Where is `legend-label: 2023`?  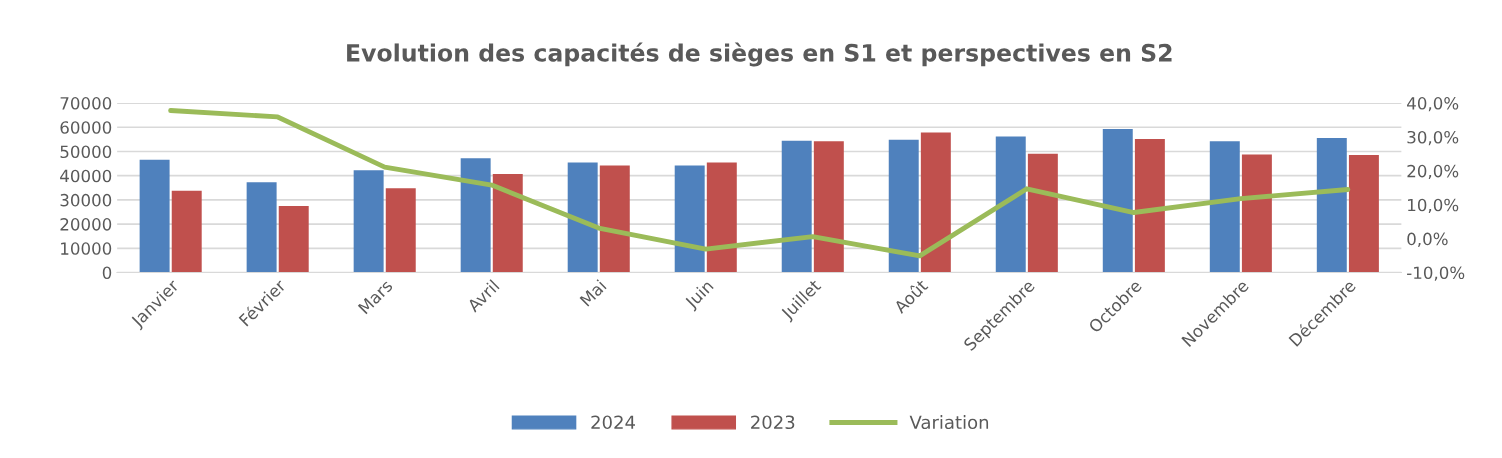 legend-label: 2023 is located at coordinates (773, 422).